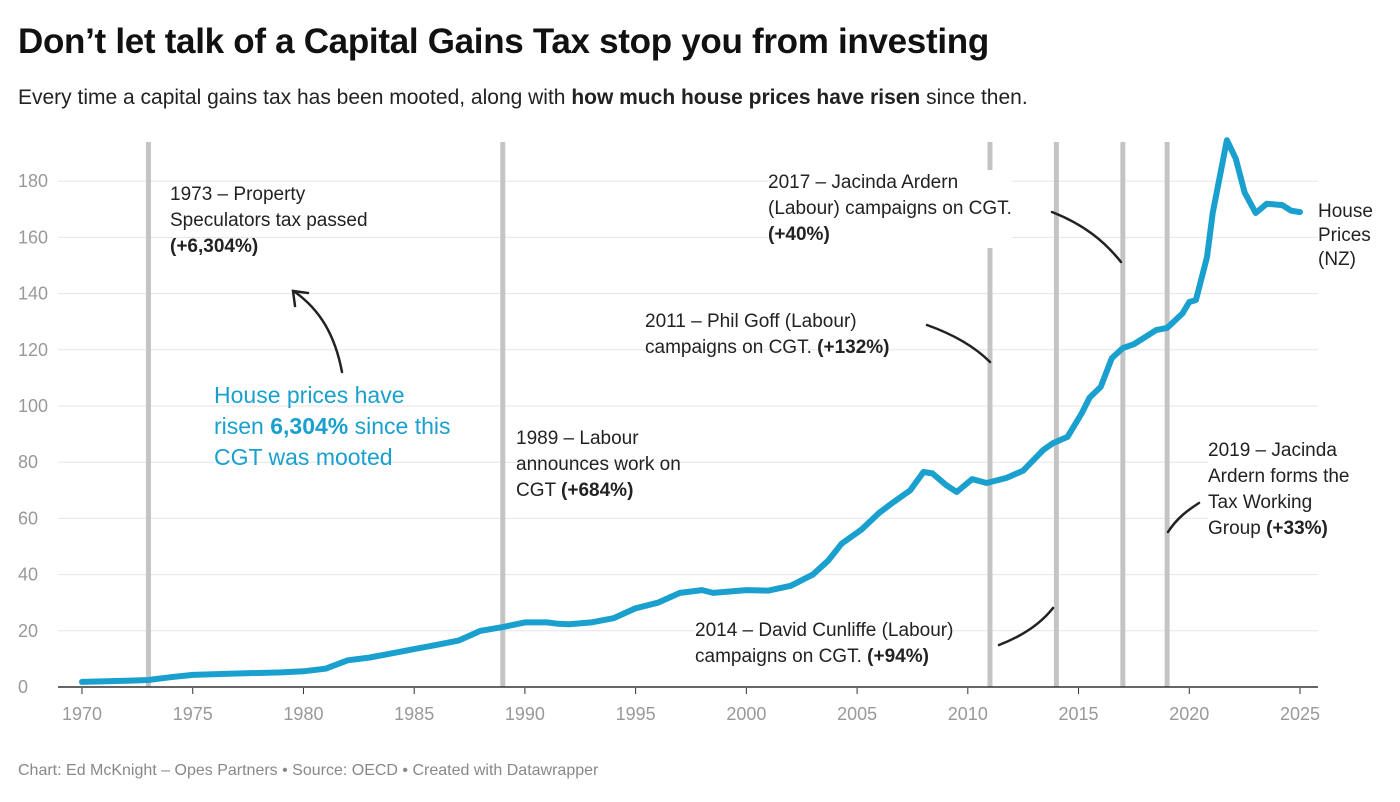  What do you see at coordinates (636, 714) in the screenshot?
I see `x-tick-label: 1995` at bounding box center [636, 714].